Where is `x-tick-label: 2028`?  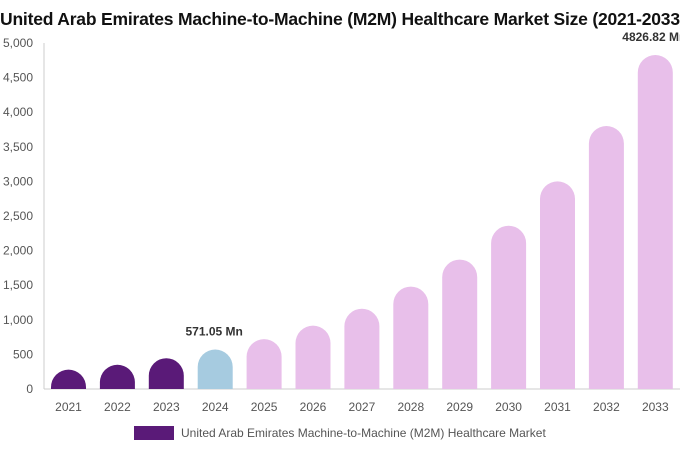 x-tick-label: 2028 is located at coordinates (410, 407).